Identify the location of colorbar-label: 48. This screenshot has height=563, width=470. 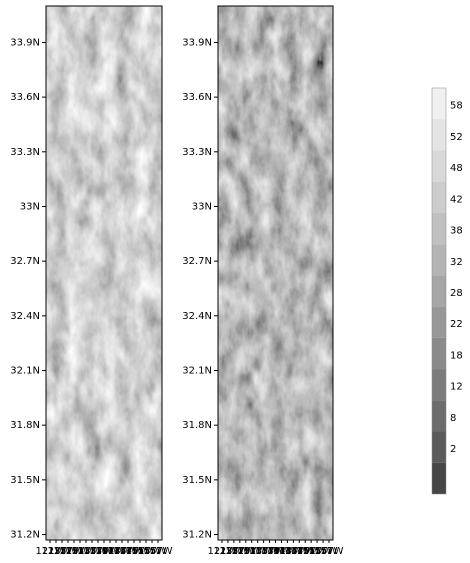
(456, 168).